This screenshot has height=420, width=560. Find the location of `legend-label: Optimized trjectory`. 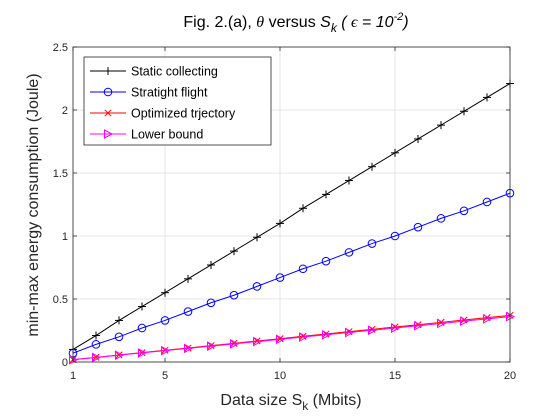

legend-label: Optimized trjectory is located at coordinates (183, 114).